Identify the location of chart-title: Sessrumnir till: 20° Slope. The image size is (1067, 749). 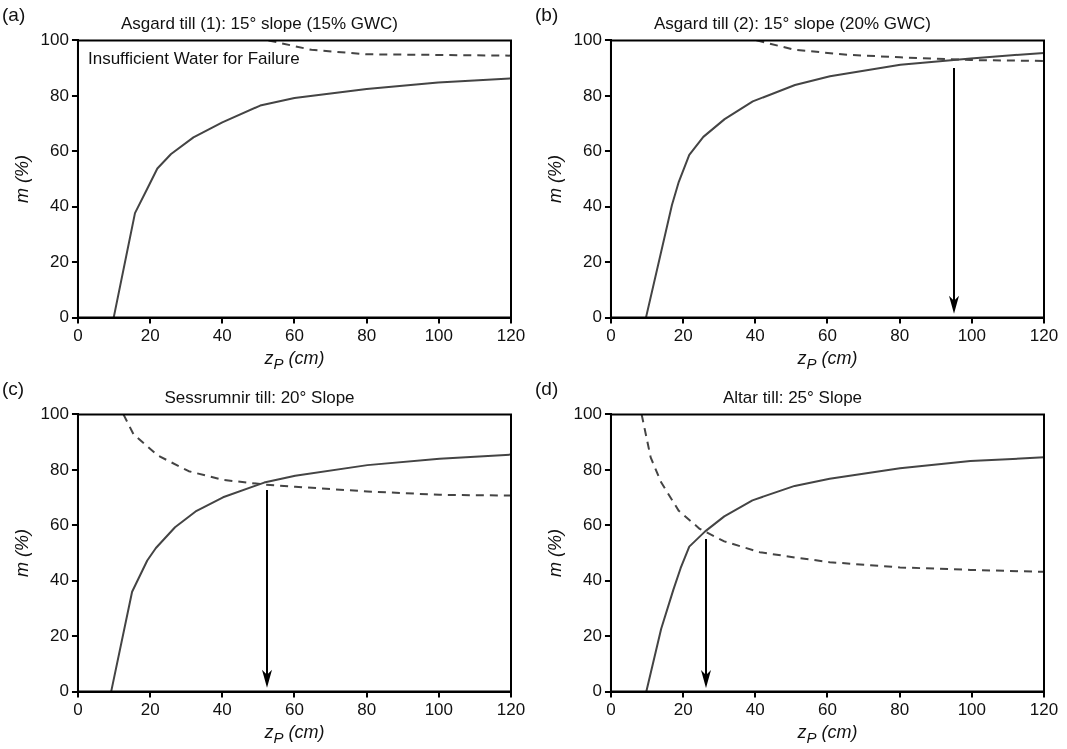
(259, 397).